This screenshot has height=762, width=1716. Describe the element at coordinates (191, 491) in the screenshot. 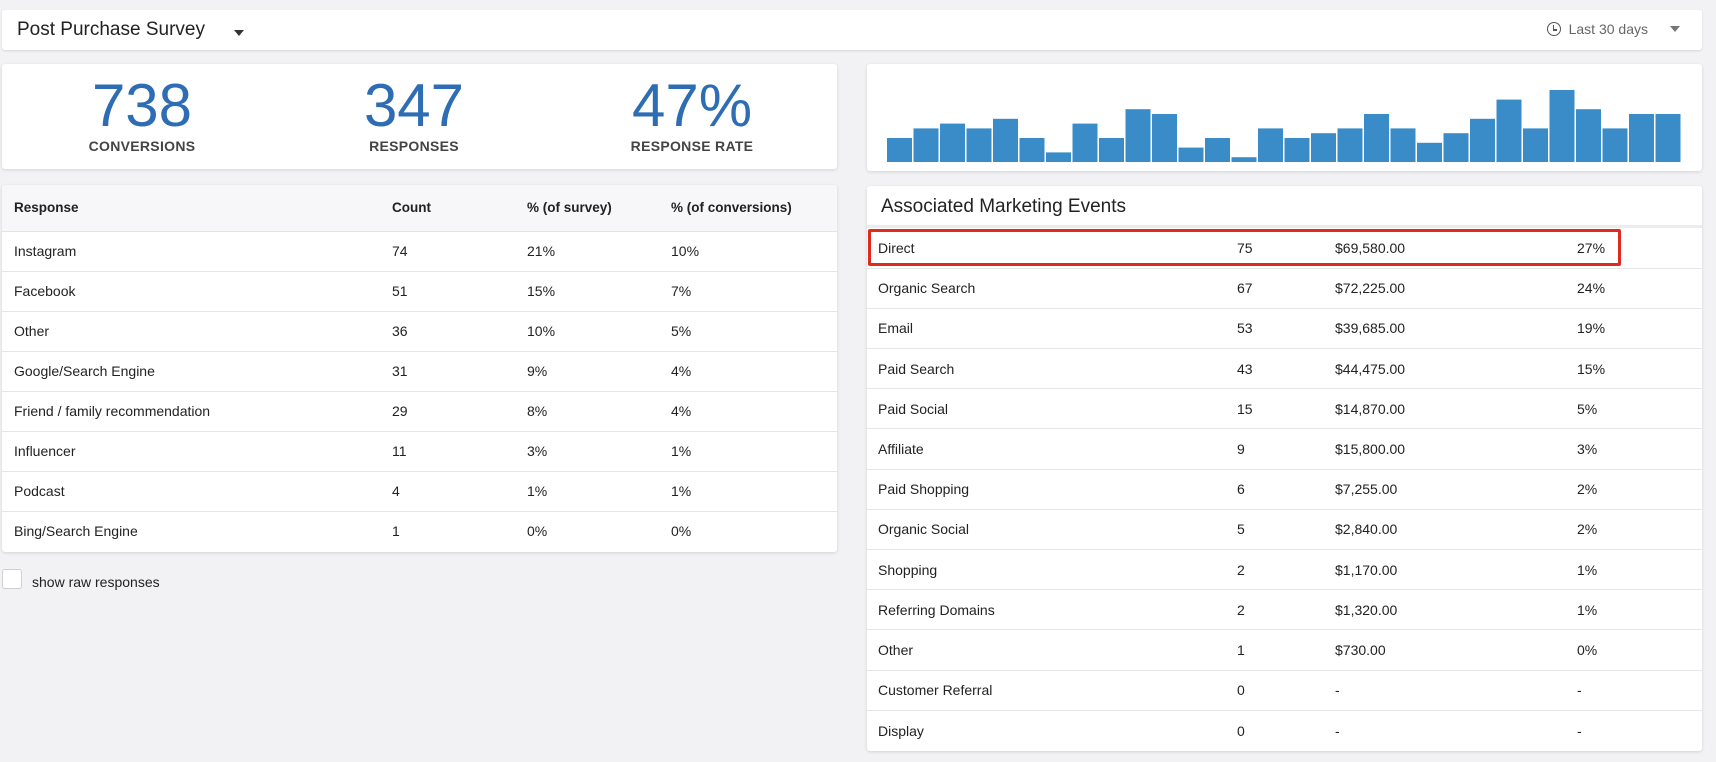

I see `response-cell: Podcast` at that location.